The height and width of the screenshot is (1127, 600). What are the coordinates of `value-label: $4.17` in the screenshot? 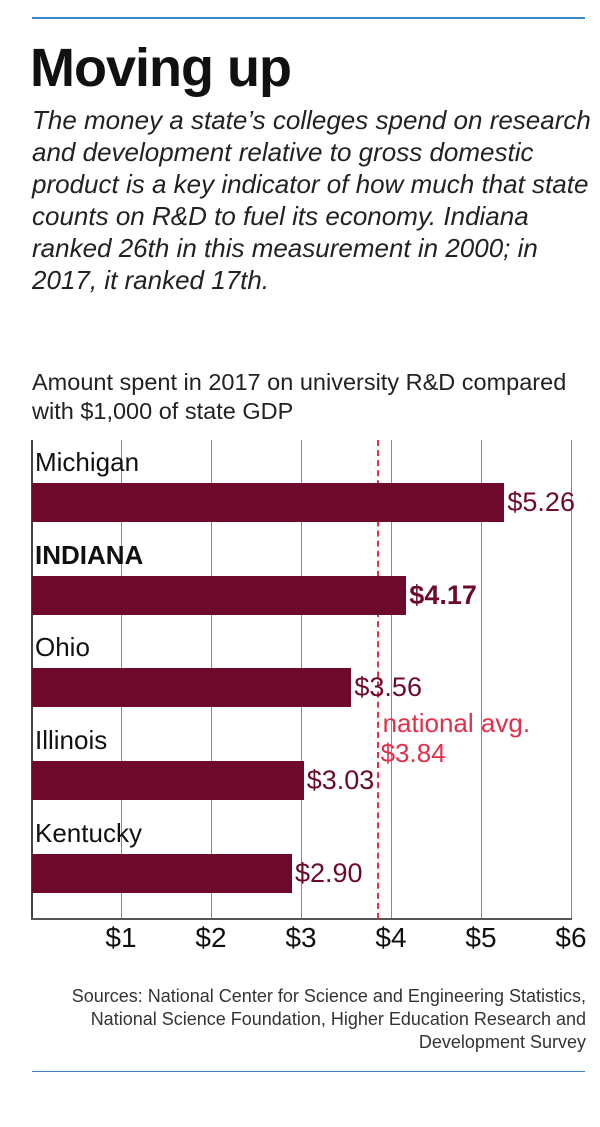 It's located at (443, 594).